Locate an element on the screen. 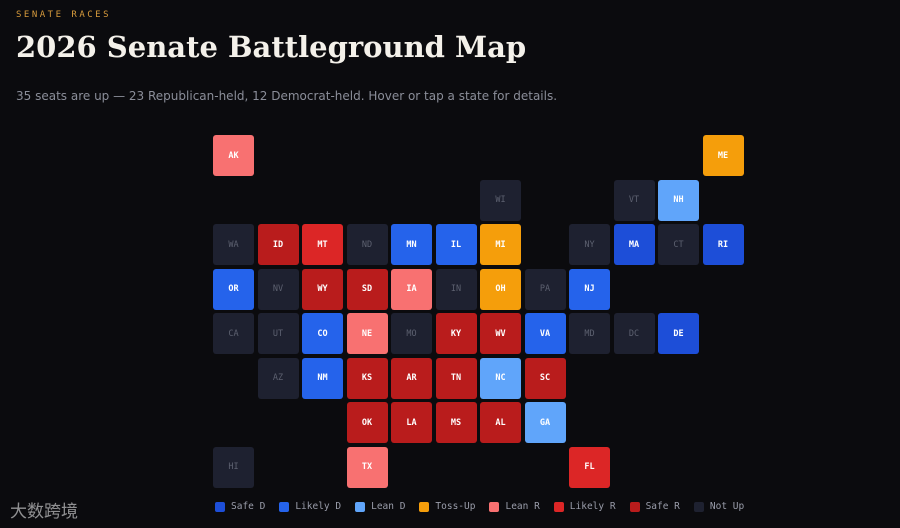 The height and width of the screenshot is (528, 900). state-tile: NC is located at coordinates (500, 378).